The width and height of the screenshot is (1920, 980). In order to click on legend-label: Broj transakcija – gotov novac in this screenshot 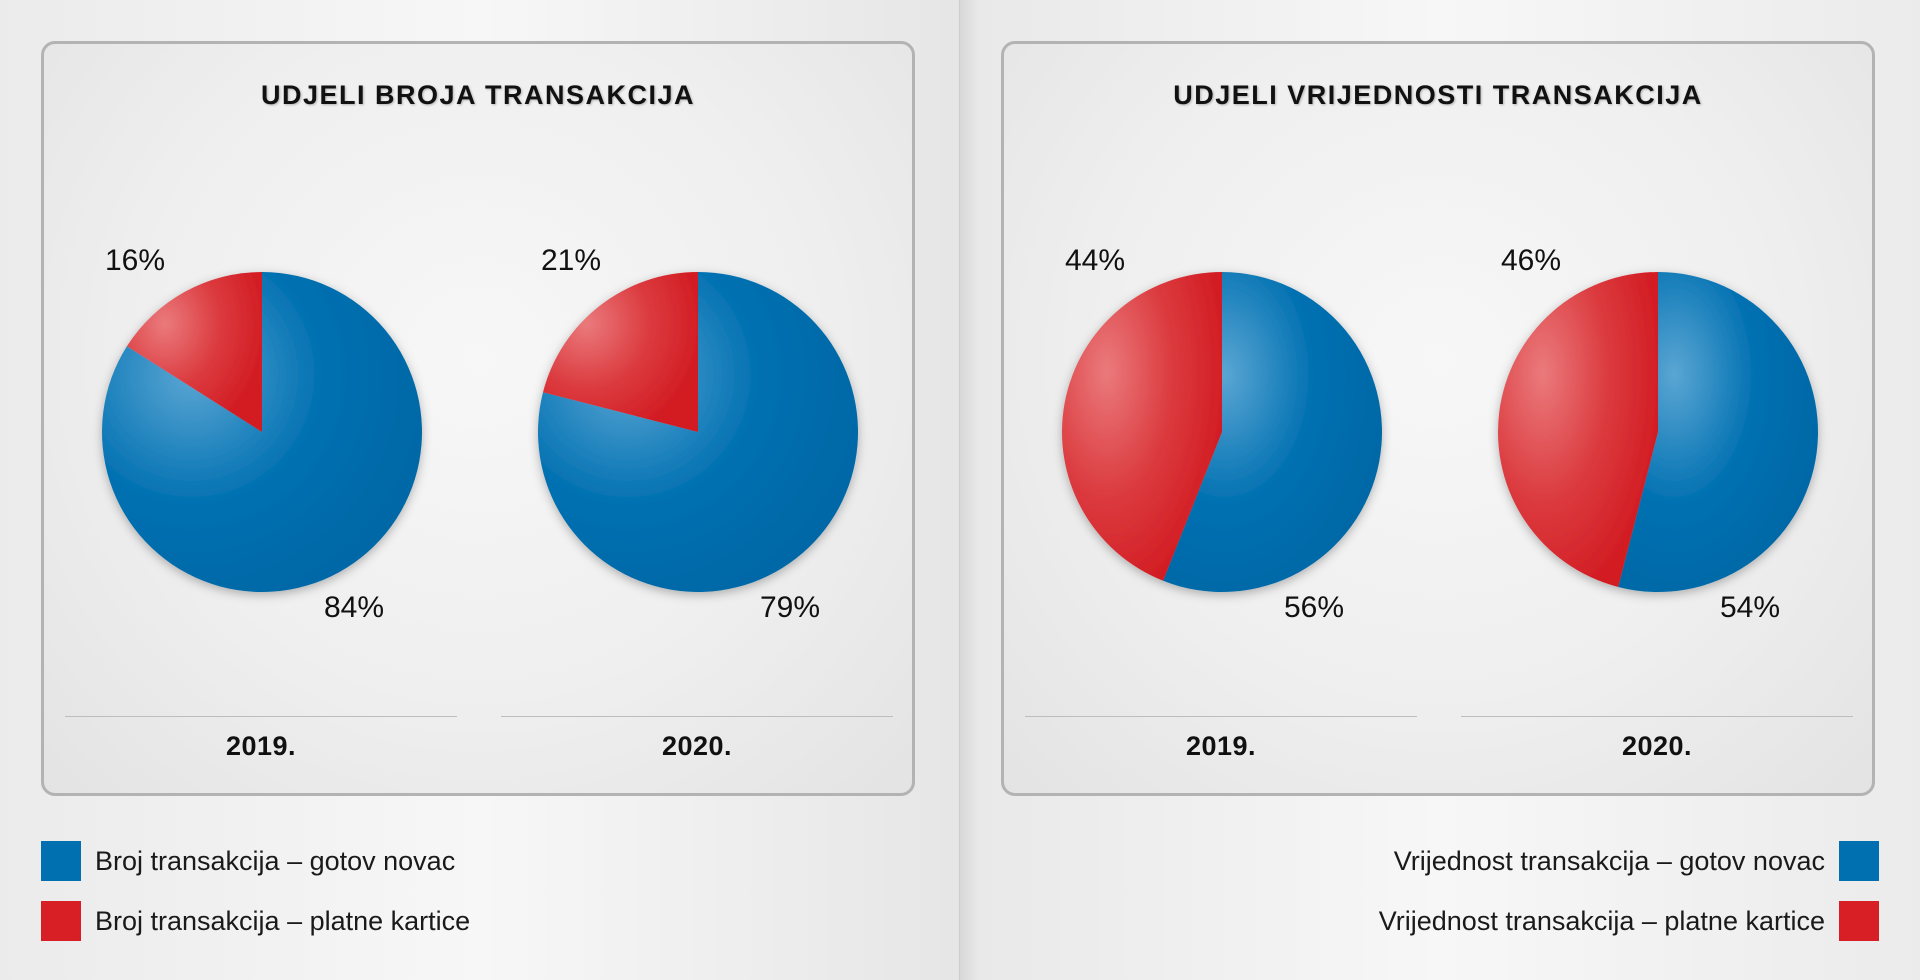, I will do `click(275, 860)`.